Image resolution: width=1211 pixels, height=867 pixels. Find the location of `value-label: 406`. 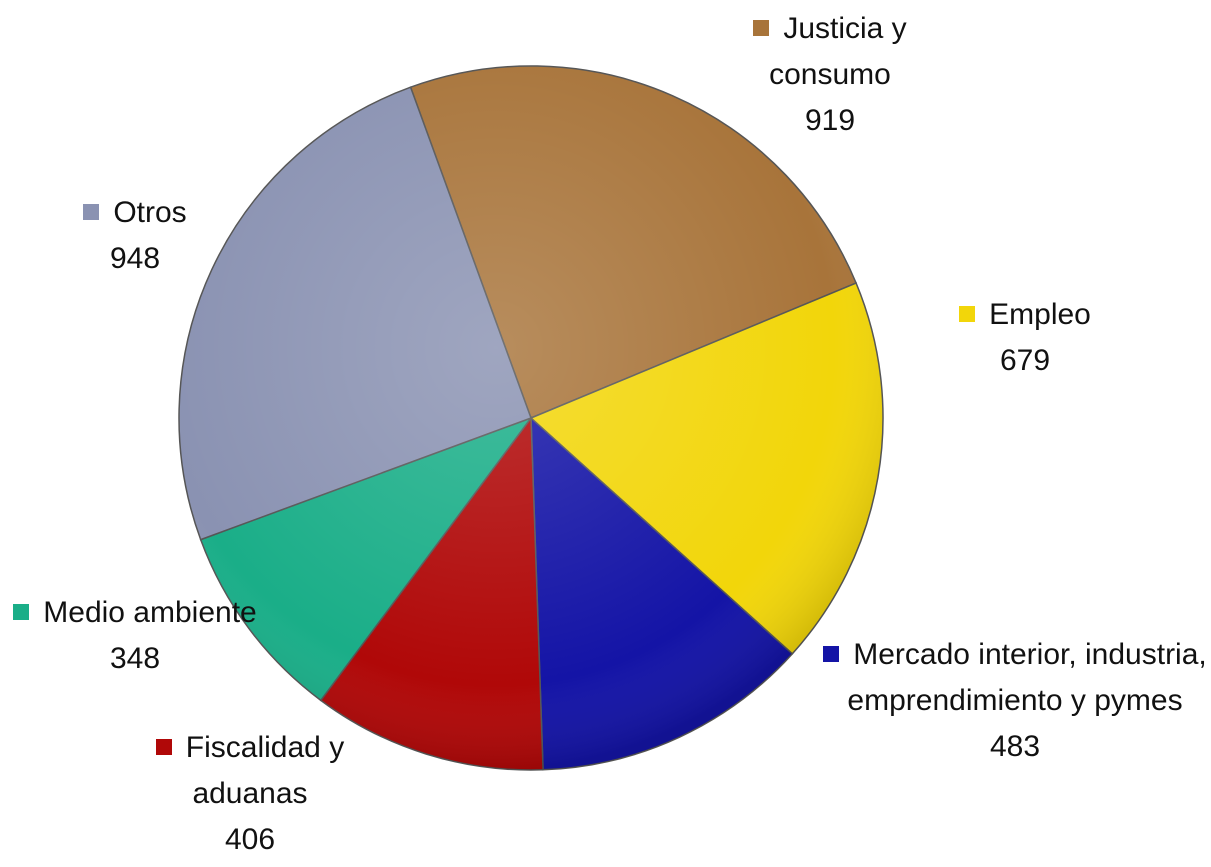

value-label: 406 is located at coordinates (250, 839).